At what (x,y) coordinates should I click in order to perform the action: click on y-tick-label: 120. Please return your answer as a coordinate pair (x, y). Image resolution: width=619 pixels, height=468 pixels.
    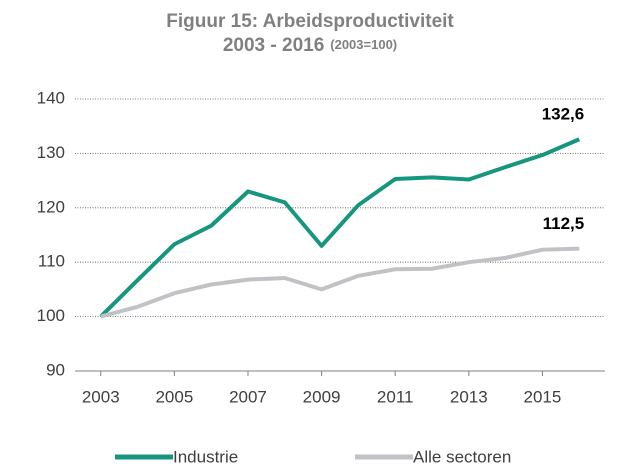
    Looking at the image, I should click on (51, 206).